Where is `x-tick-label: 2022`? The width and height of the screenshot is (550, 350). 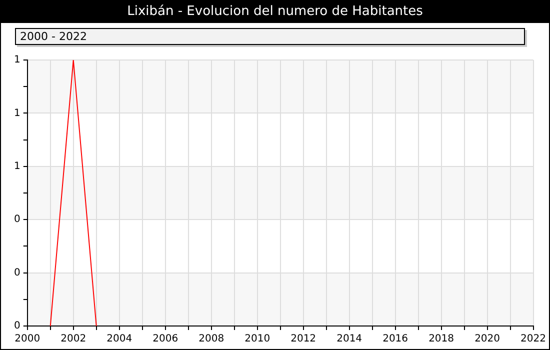 x-tick-label: 2022 is located at coordinates (533, 339).